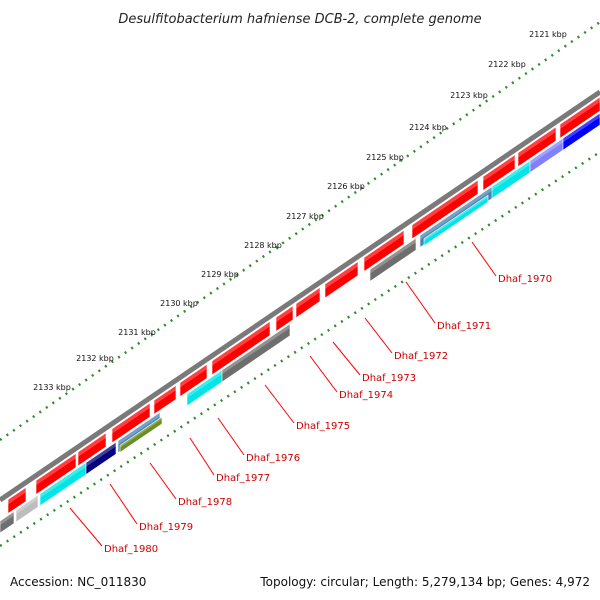  I want to click on ruler-label: 2129 kbp, so click(220, 274).